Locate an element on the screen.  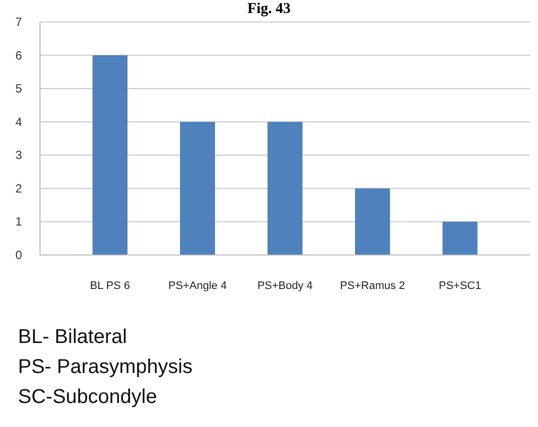
text: BL- Bilateral is located at coordinates (72, 337).